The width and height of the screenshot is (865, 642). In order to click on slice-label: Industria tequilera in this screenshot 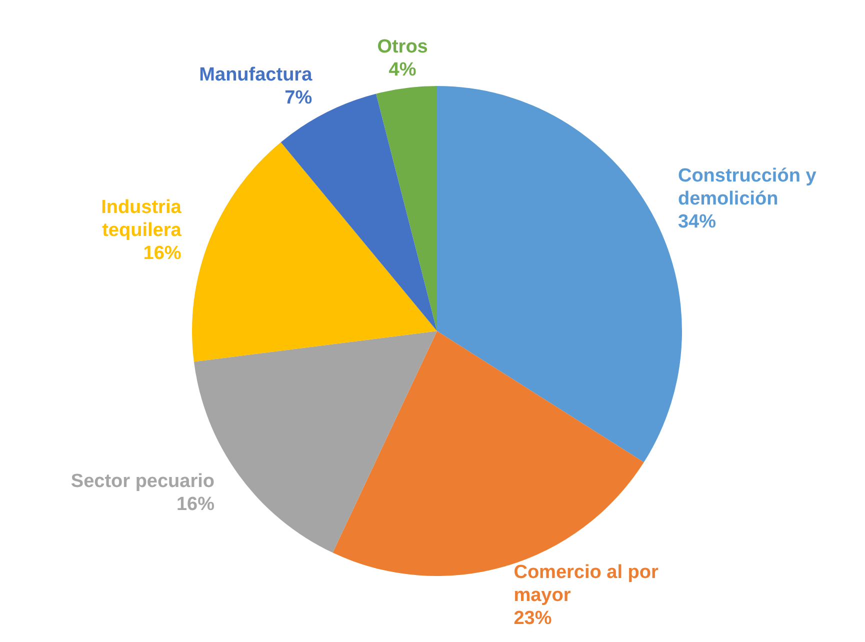, I will do `click(141, 218)`.